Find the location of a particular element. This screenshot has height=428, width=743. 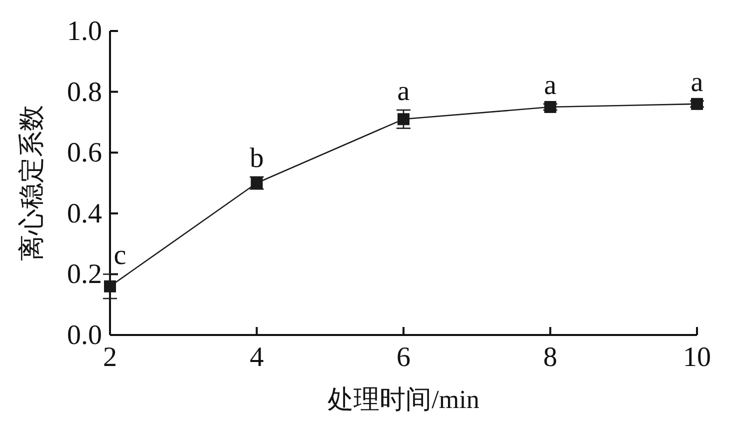

annotation: c is located at coordinates (120, 256).